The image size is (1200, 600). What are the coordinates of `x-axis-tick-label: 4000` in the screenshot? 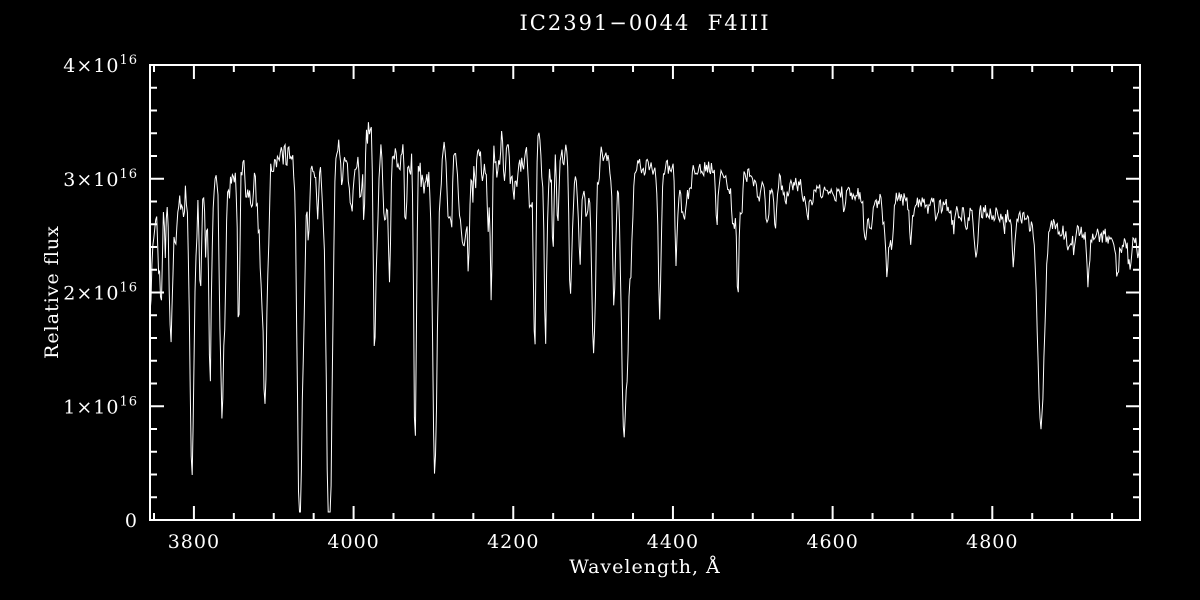 It's located at (353, 542).